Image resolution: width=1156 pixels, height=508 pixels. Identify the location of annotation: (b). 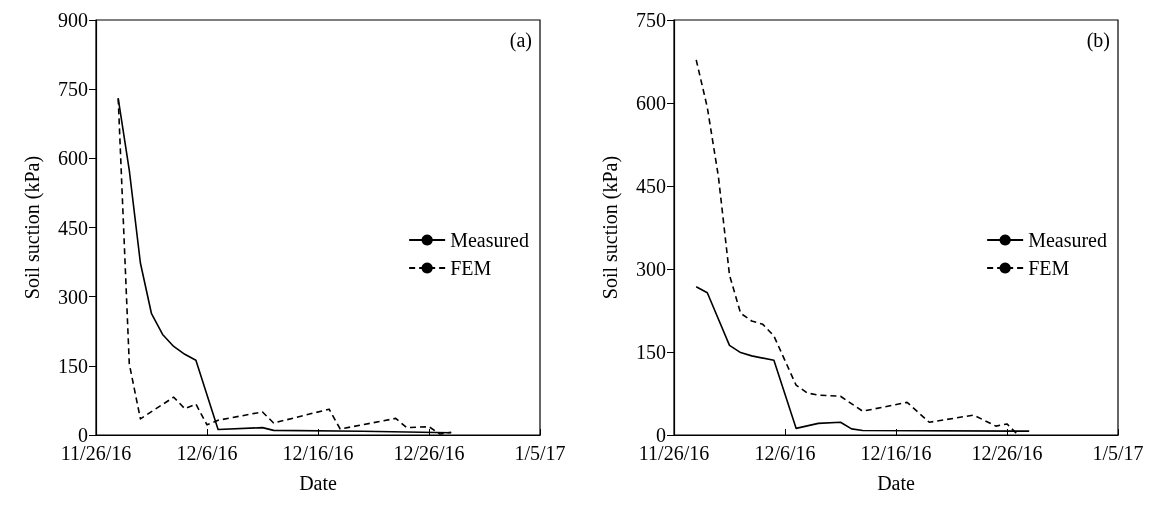
(1098, 40).